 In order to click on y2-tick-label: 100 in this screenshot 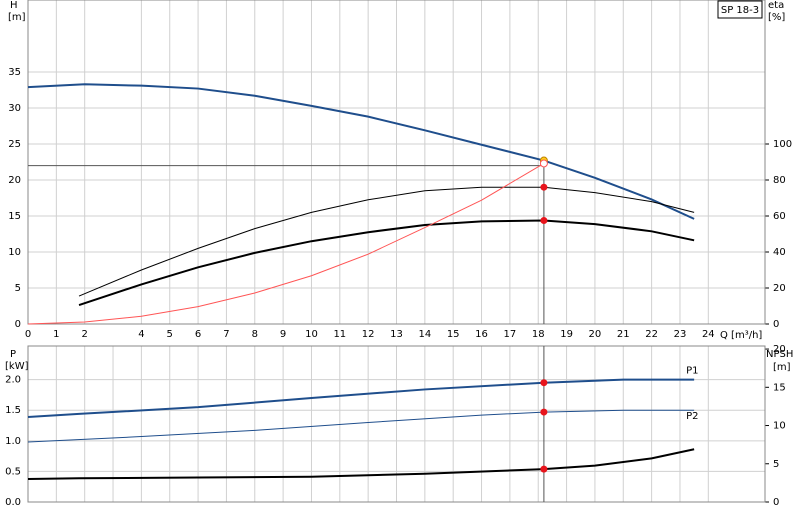, I will do `click(782, 144)`.